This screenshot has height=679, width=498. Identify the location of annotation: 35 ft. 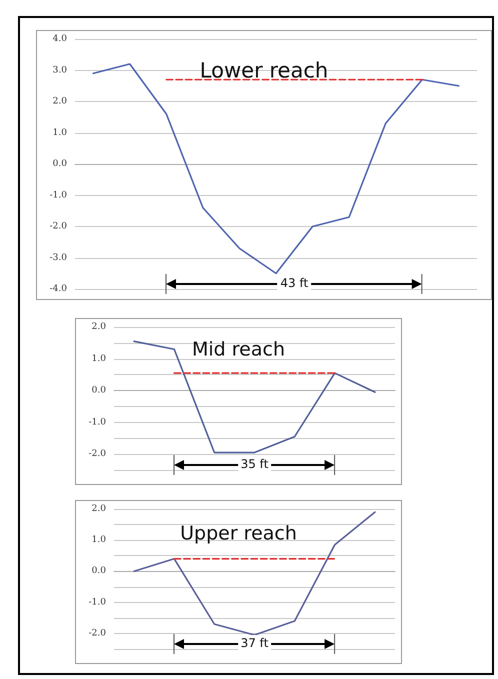
(255, 464).